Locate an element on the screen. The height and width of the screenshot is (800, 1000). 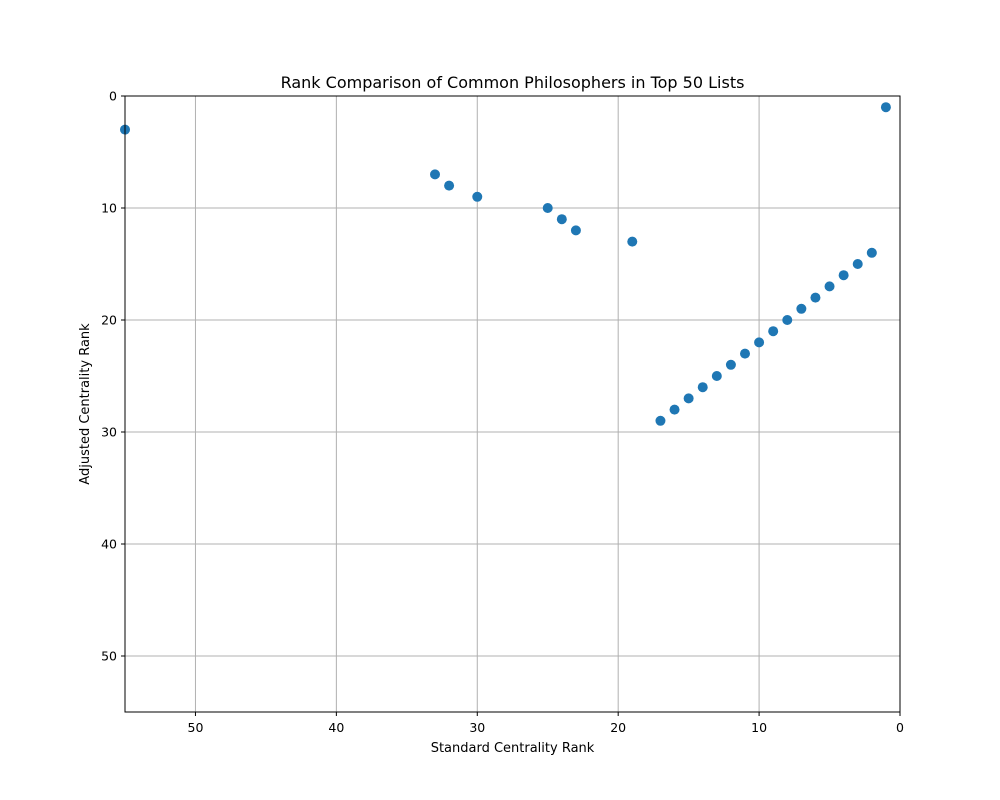
x-tick-label: 20 is located at coordinates (618, 727).